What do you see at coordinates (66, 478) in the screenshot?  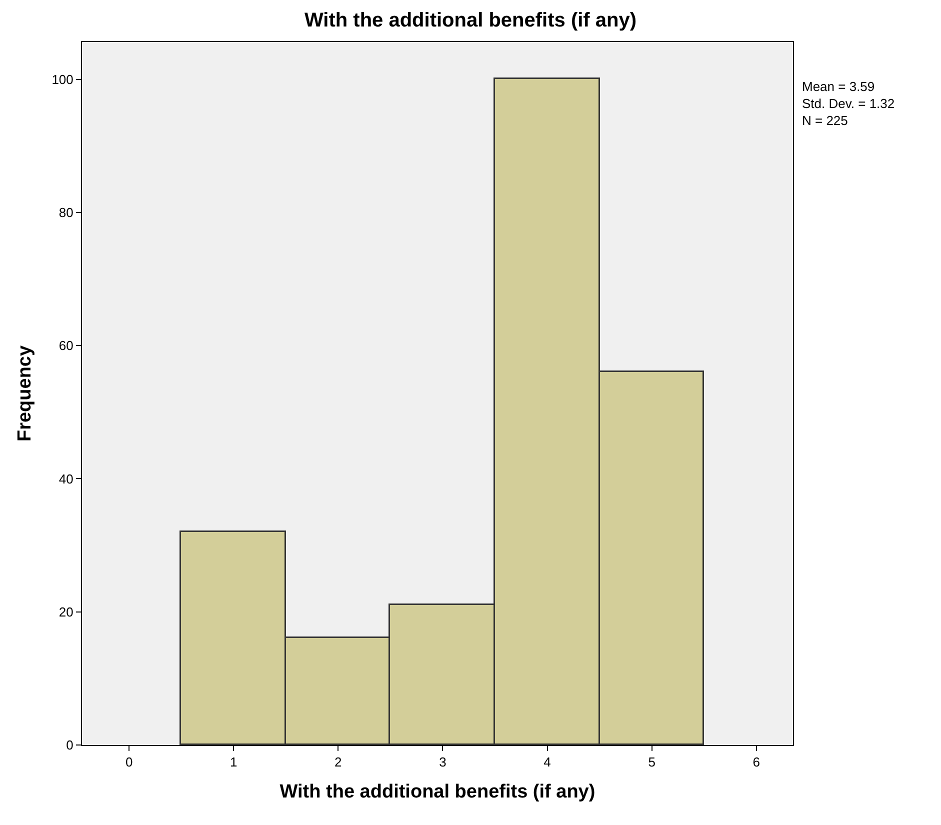 I see `y-tick-label: 40` at bounding box center [66, 478].